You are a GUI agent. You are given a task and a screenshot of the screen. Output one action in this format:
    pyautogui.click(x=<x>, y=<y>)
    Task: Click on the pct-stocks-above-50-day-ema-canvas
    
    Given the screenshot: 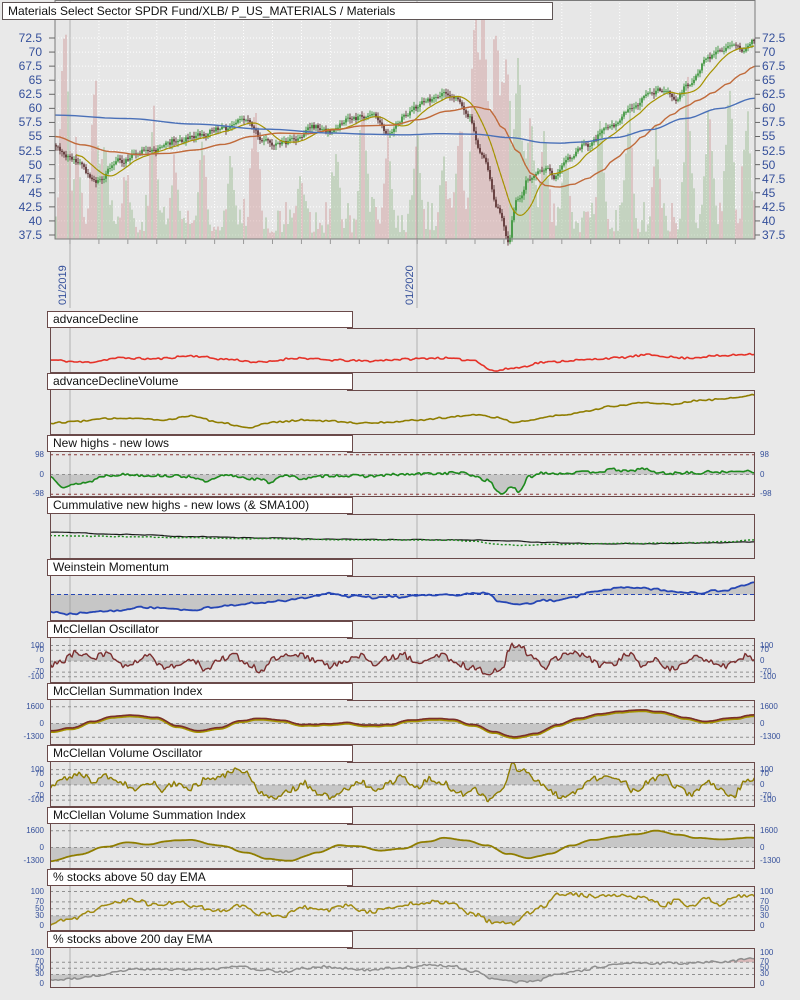 What is the action you would take?
    pyautogui.click(x=402, y=908)
    